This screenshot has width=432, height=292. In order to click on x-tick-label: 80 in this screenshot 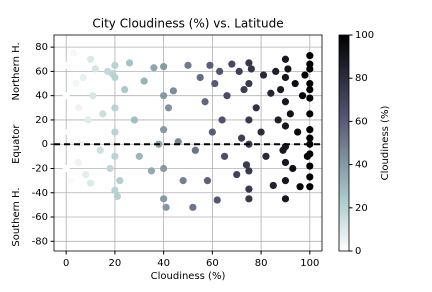, I will do `click(261, 263)`.